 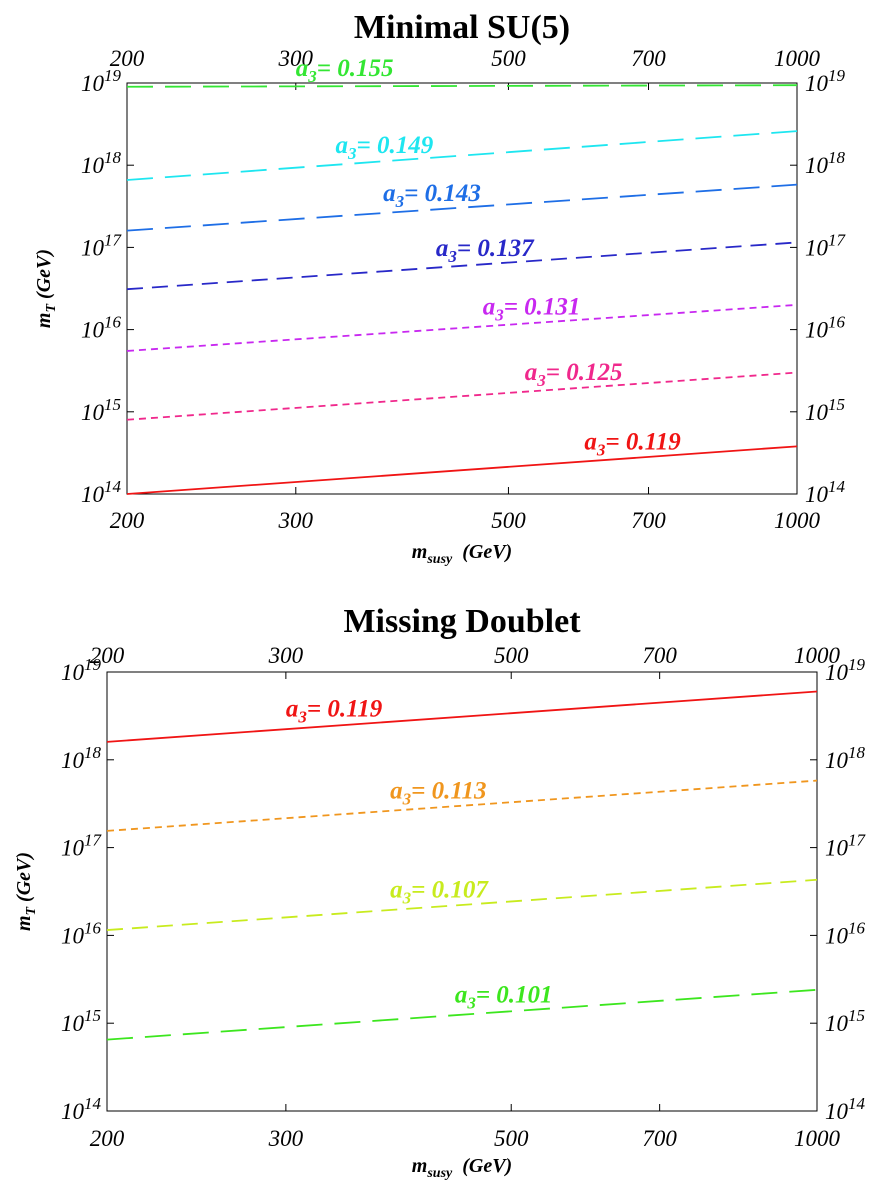 What do you see at coordinates (334, 711) in the screenshot?
I see `series-label-1: a3= 0.119` at bounding box center [334, 711].